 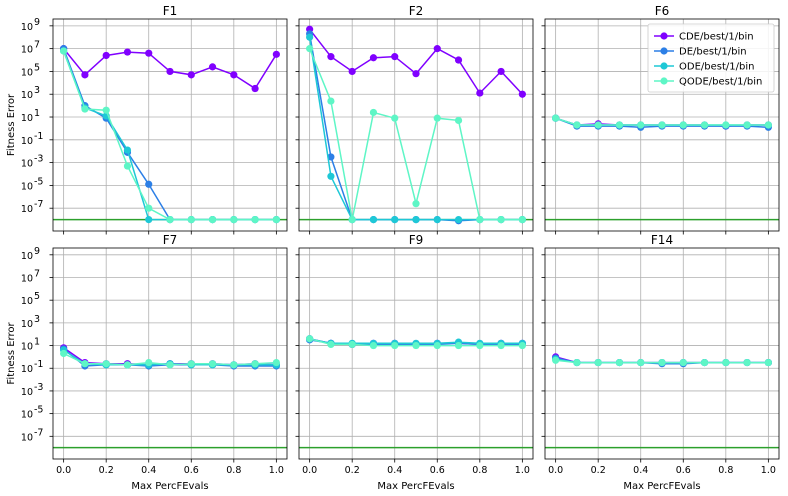 What do you see at coordinates (38, 364) in the screenshot?
I see `y-tick-exponent: -1` at bounding box center [38, 364].